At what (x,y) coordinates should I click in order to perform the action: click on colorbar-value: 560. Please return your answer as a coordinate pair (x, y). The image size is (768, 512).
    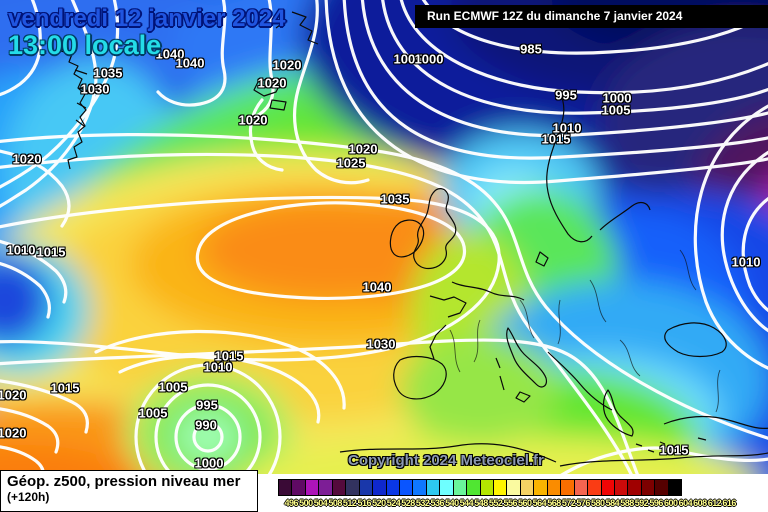
    Looking at the image, I should click on (525, 503).